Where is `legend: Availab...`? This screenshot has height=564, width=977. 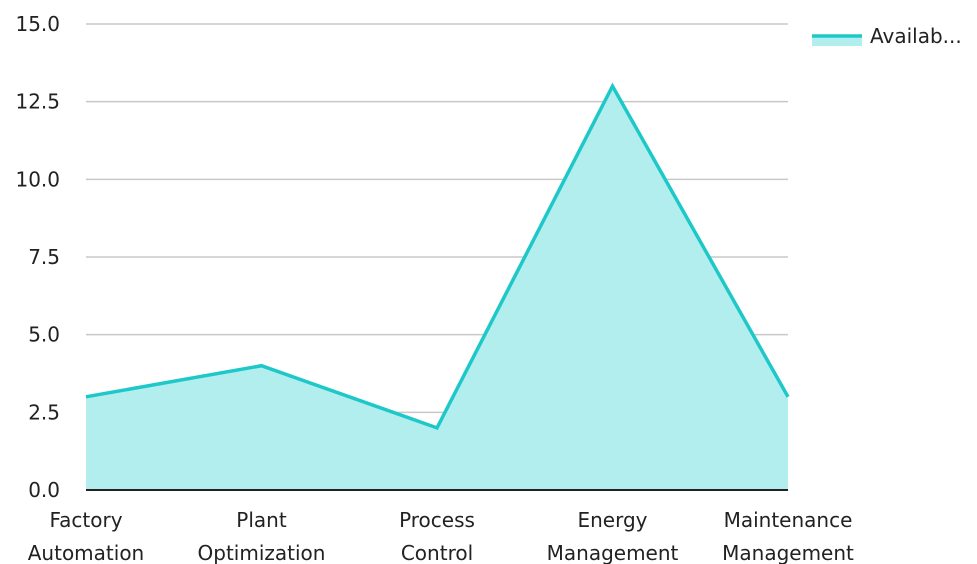 legend: Availab... is located at coordinates (887, 36).